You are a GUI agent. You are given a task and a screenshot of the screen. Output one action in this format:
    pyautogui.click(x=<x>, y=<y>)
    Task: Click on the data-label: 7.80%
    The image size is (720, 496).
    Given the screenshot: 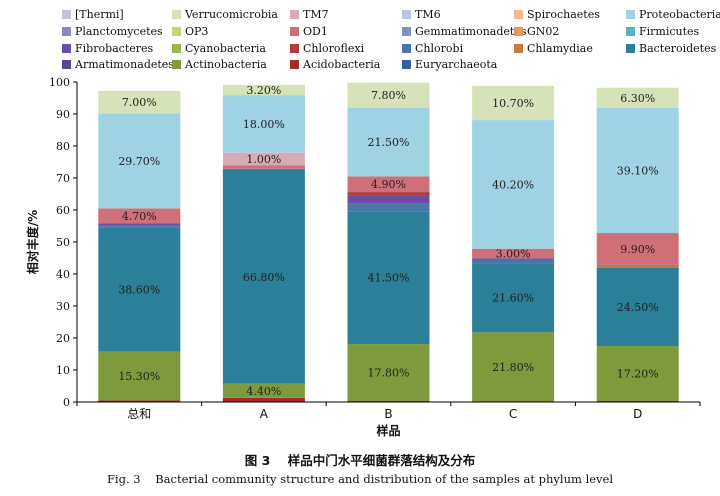 What is the action you would take?
    pyautogui.click(x=388, y=95)
    